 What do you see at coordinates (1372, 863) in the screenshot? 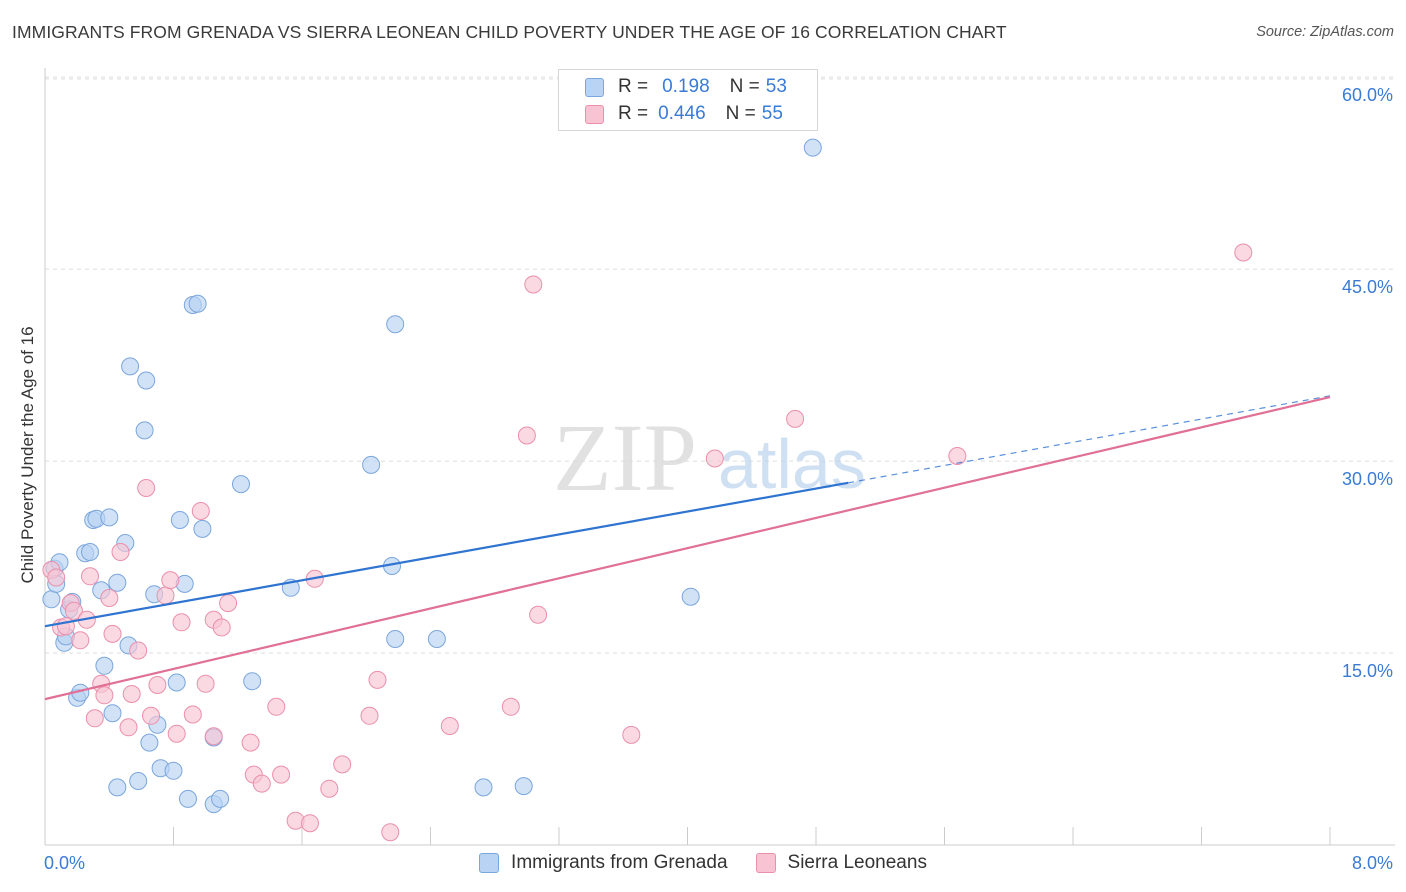
I see `x-tick-label-max: 8.0%` at bounding box center [1372, 863].